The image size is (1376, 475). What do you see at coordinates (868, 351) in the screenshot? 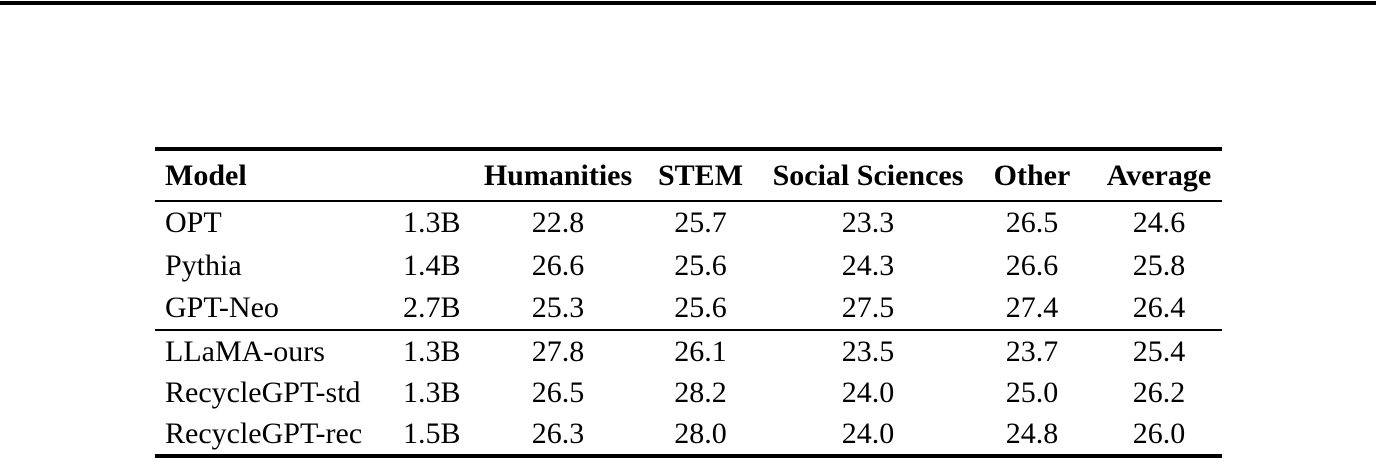
I see `social-sciences-cell: 23.5` at bounding box center [868, 351].